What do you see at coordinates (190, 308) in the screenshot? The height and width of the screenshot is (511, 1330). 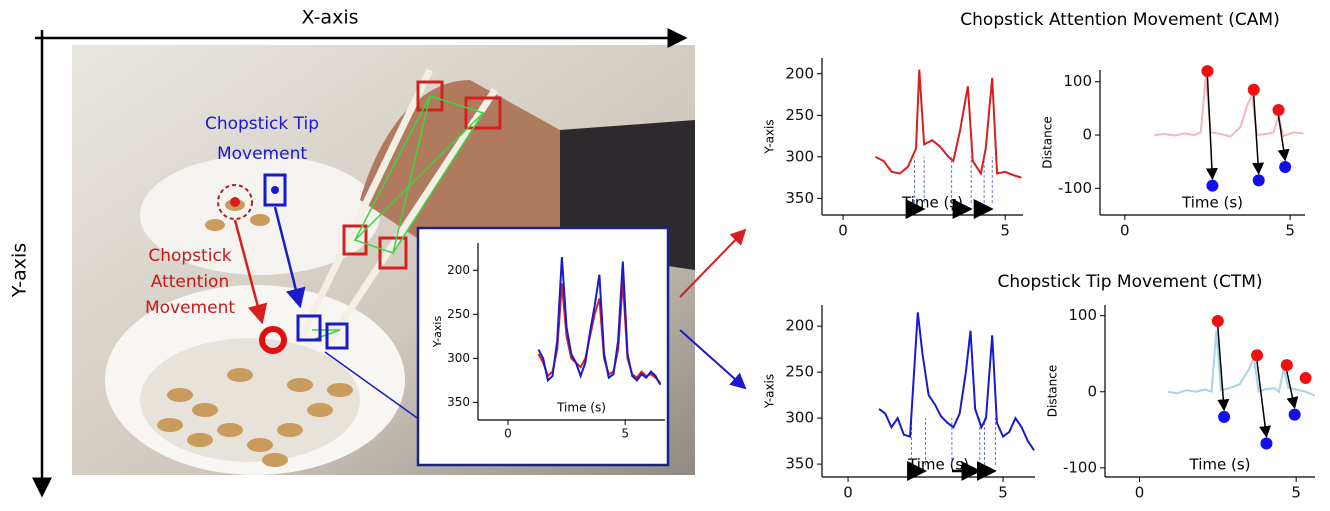 I see `attention-label: Movement` at bounding box center [190, 308].